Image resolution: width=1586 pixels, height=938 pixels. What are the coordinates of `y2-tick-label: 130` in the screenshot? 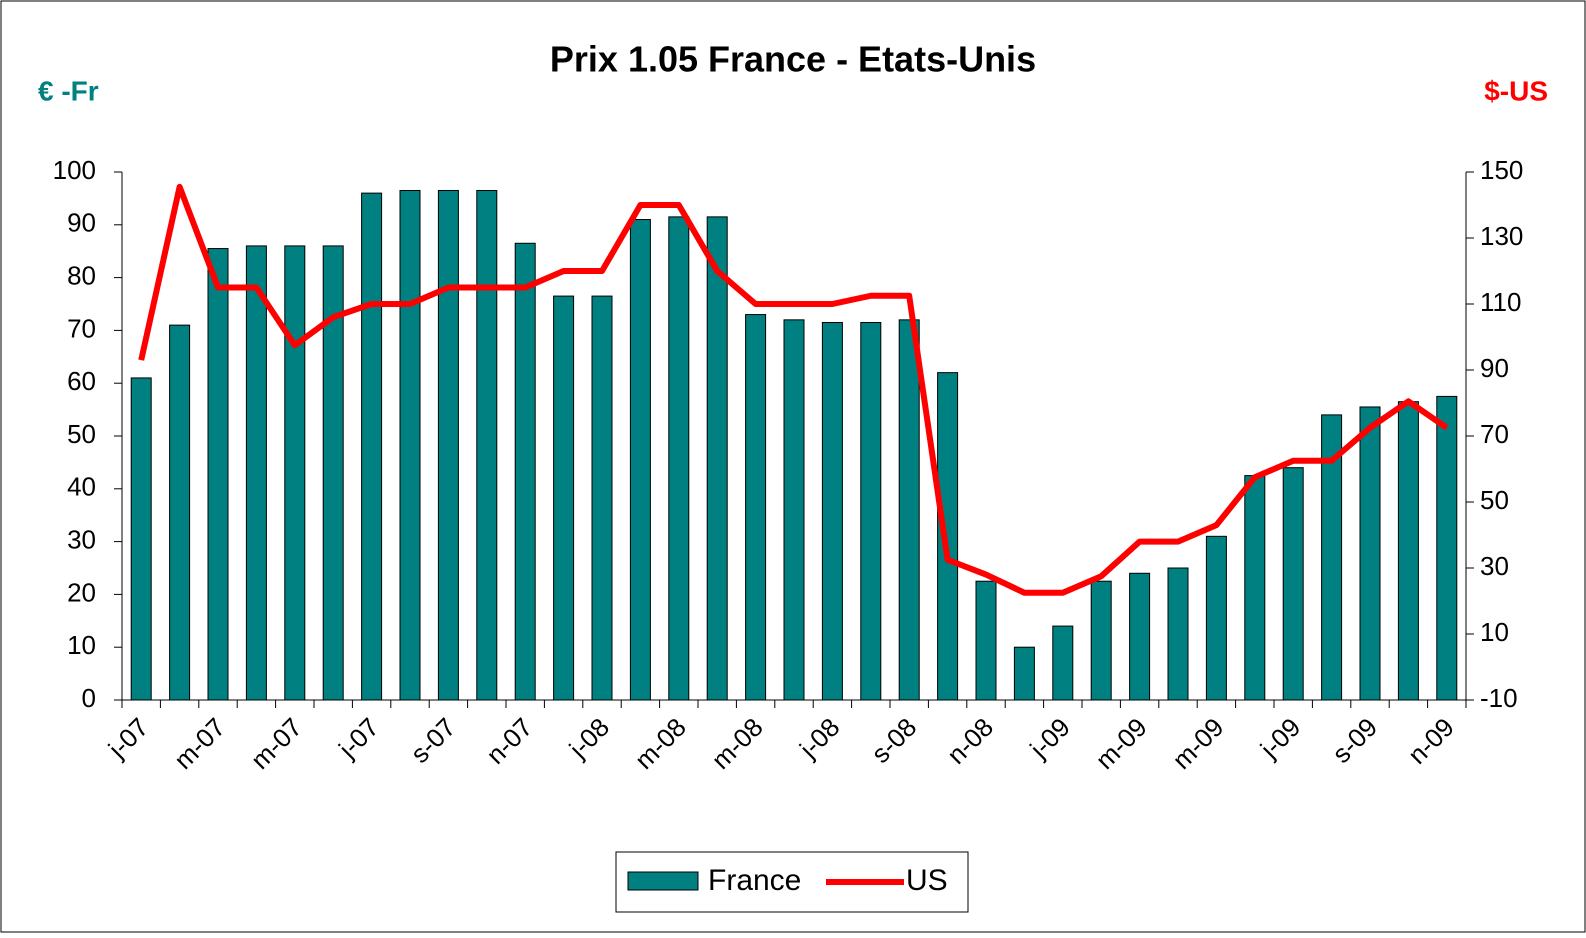 It's located at (1501, 236).